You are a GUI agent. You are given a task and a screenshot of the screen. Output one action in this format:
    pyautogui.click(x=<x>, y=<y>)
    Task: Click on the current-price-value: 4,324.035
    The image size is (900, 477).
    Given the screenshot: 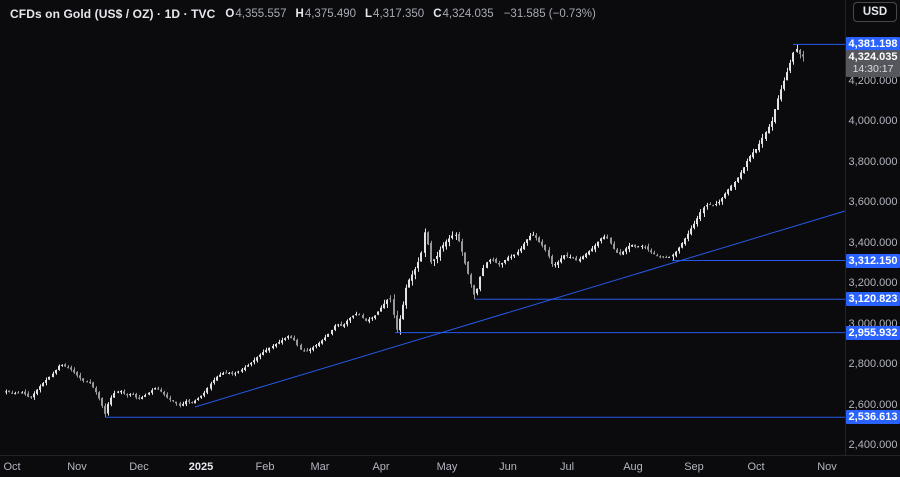 What is the action you would take?
    pyautogui.click(x=873, y=56)
    